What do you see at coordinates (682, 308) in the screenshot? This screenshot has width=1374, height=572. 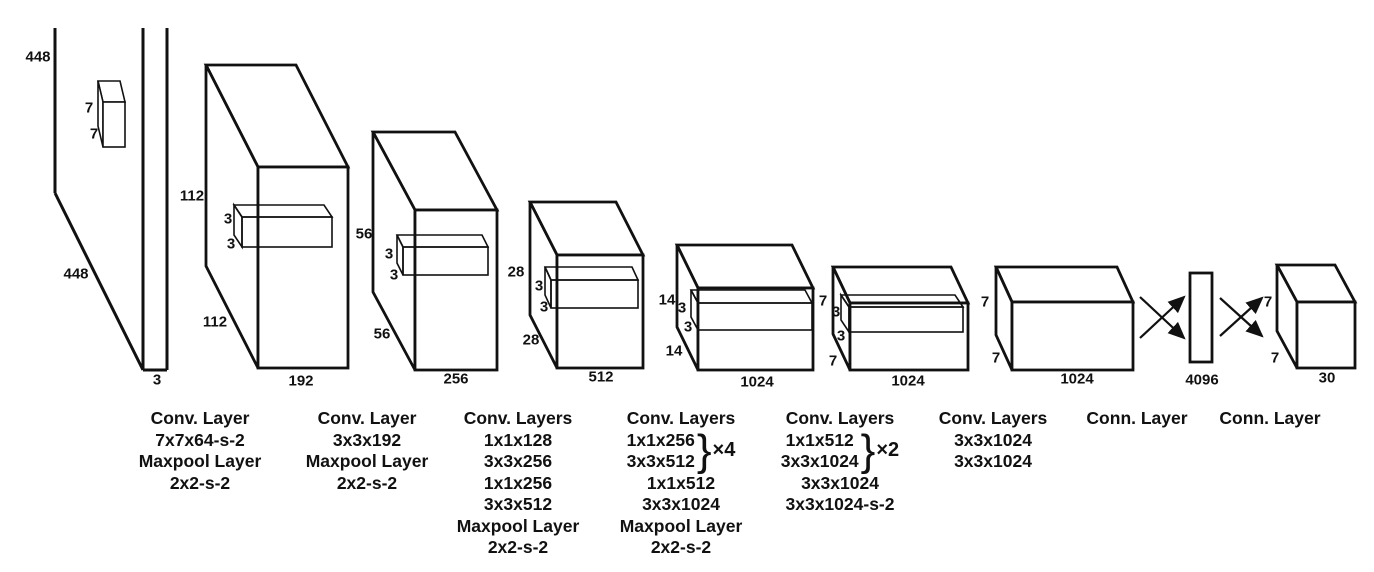 I see `box4-kernel-h-label: 3` at bounding box center [682, 308].